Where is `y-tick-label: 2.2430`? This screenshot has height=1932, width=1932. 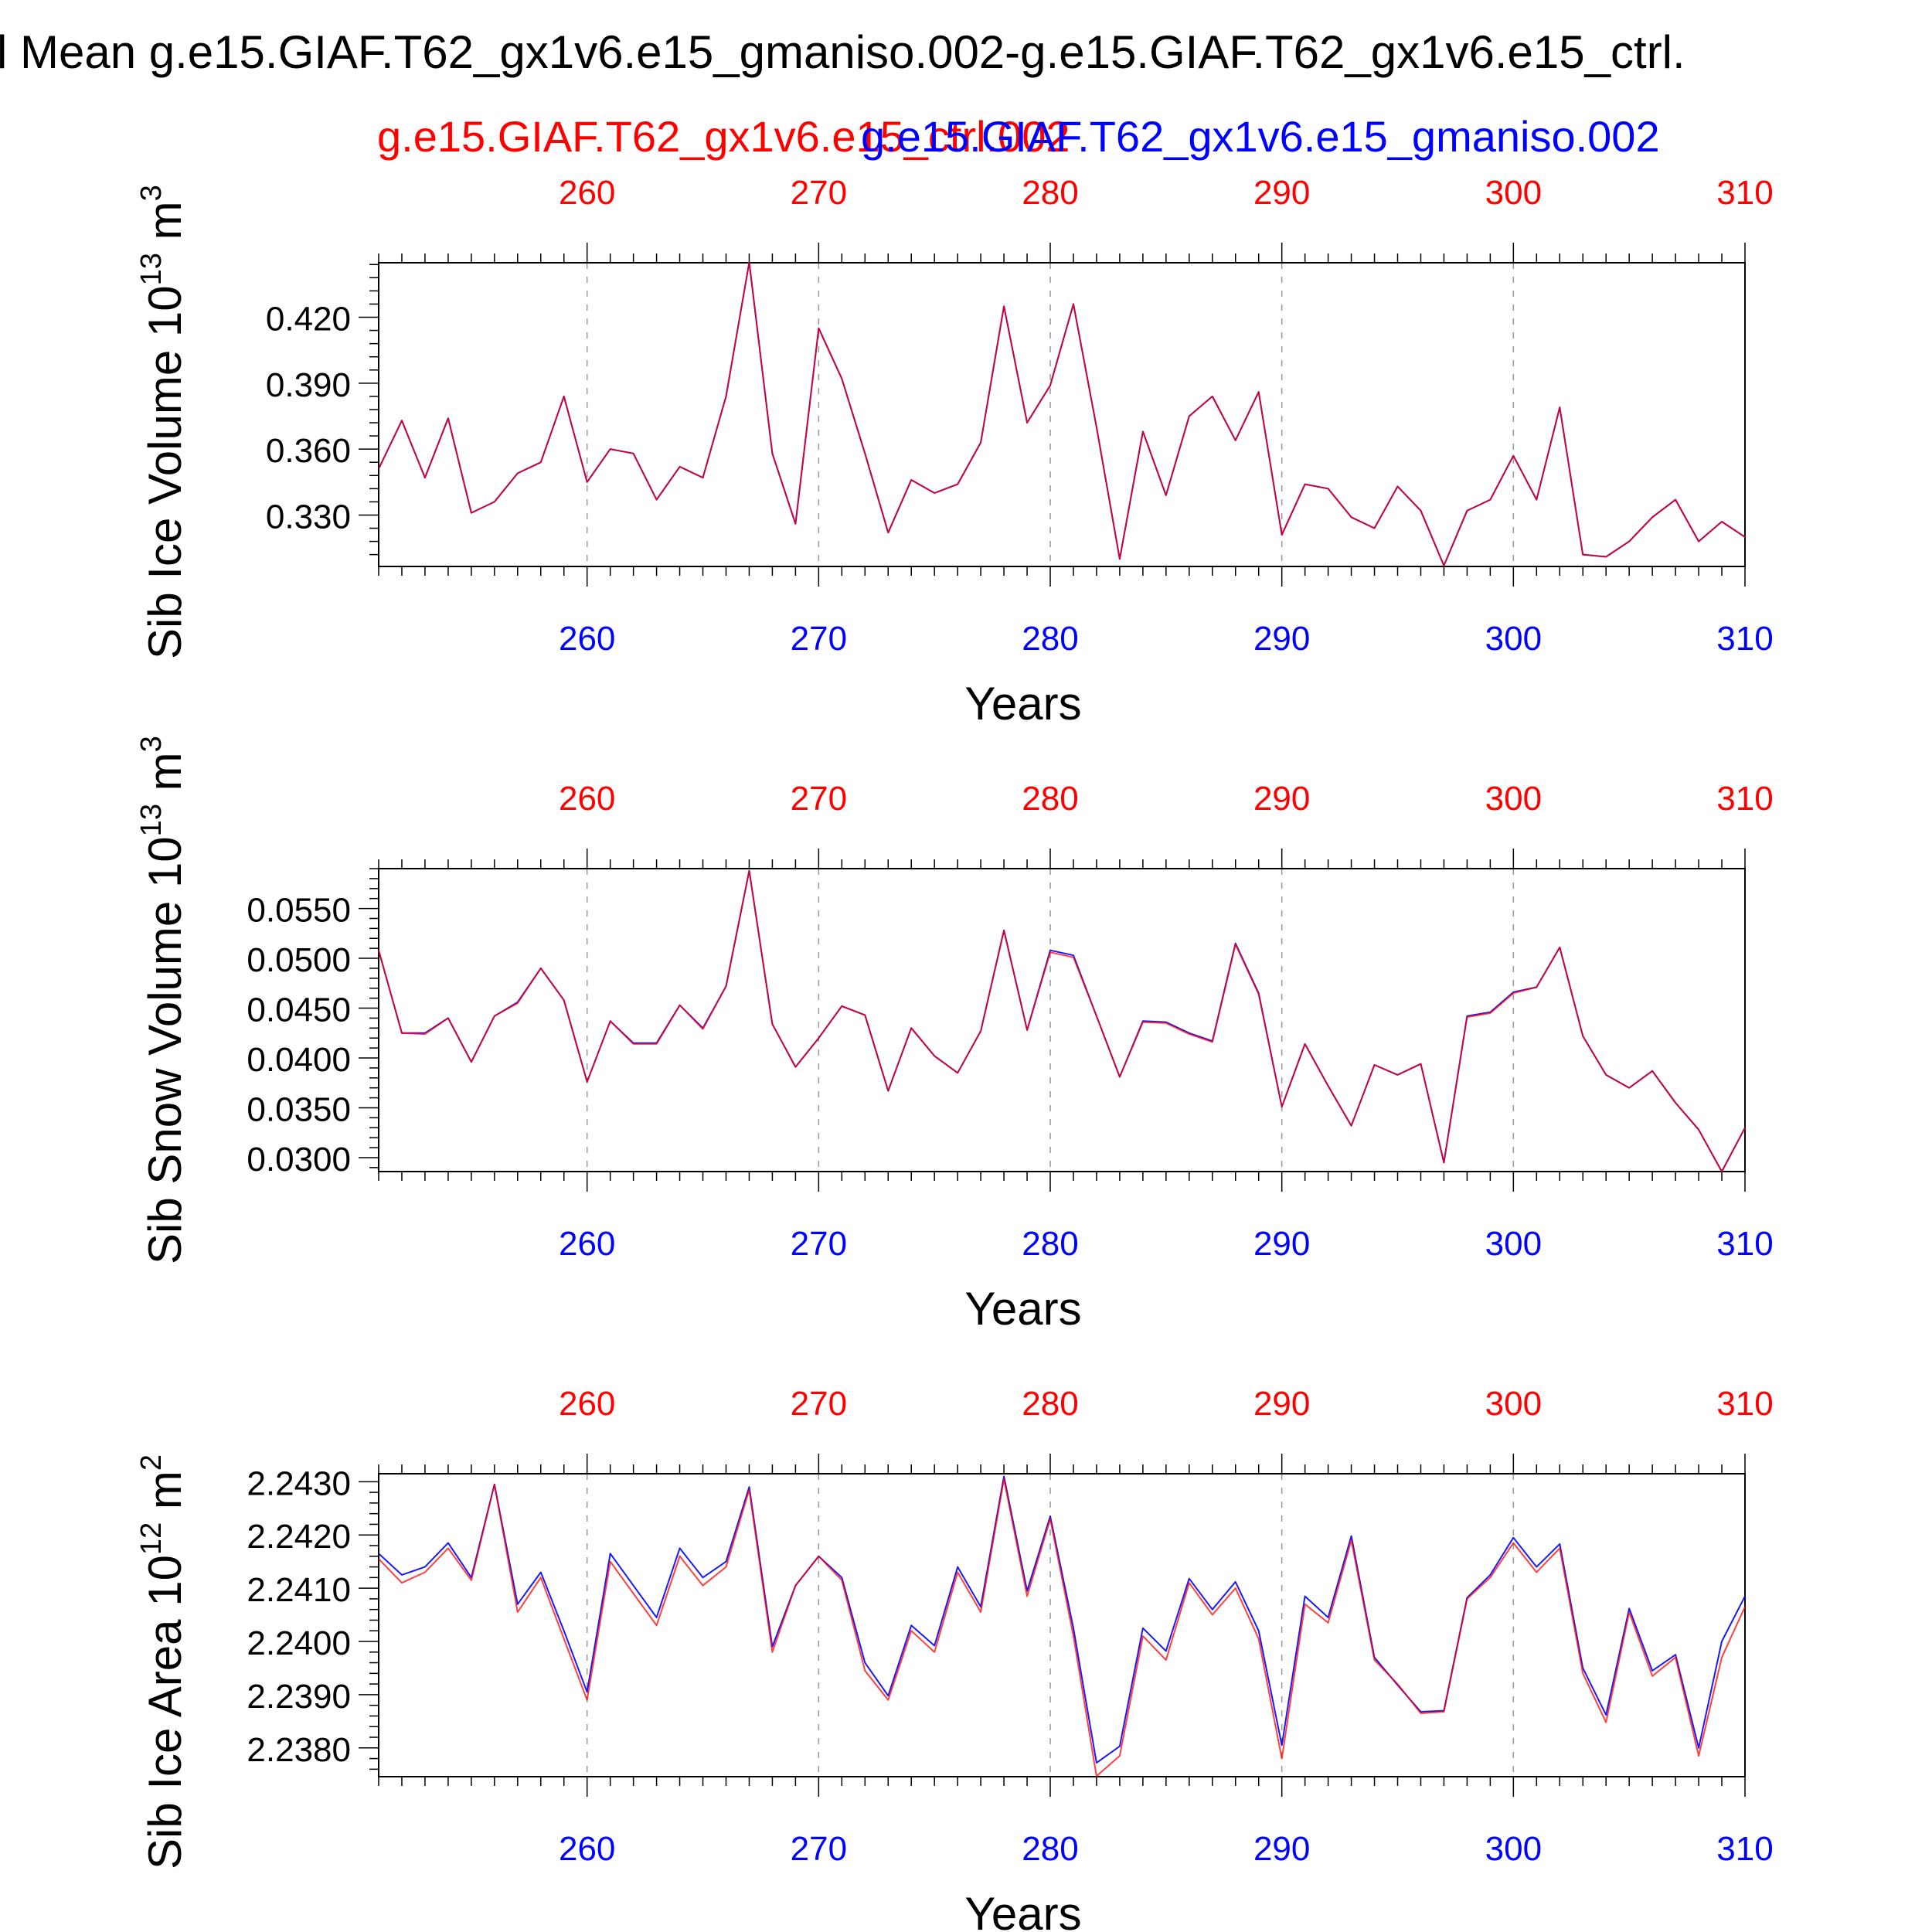 y-tick-label: 2.2430 is located at coordinates (299, 1483).